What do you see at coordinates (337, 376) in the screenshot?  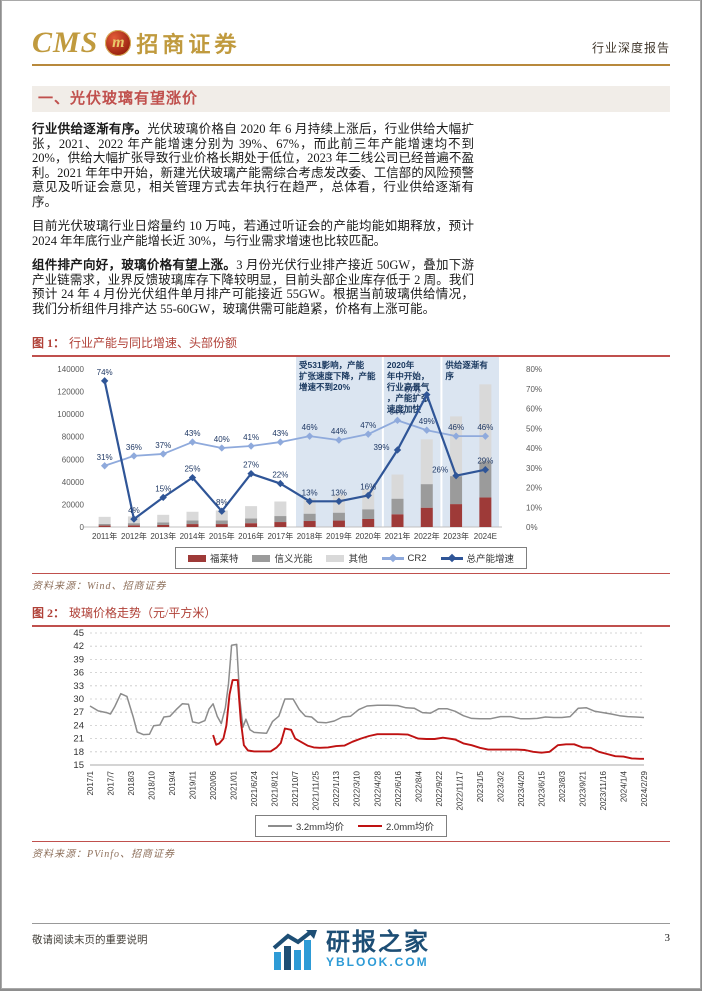 I see `svg-text: 扩张速度下降，产能` at bounding box center [337, 376].